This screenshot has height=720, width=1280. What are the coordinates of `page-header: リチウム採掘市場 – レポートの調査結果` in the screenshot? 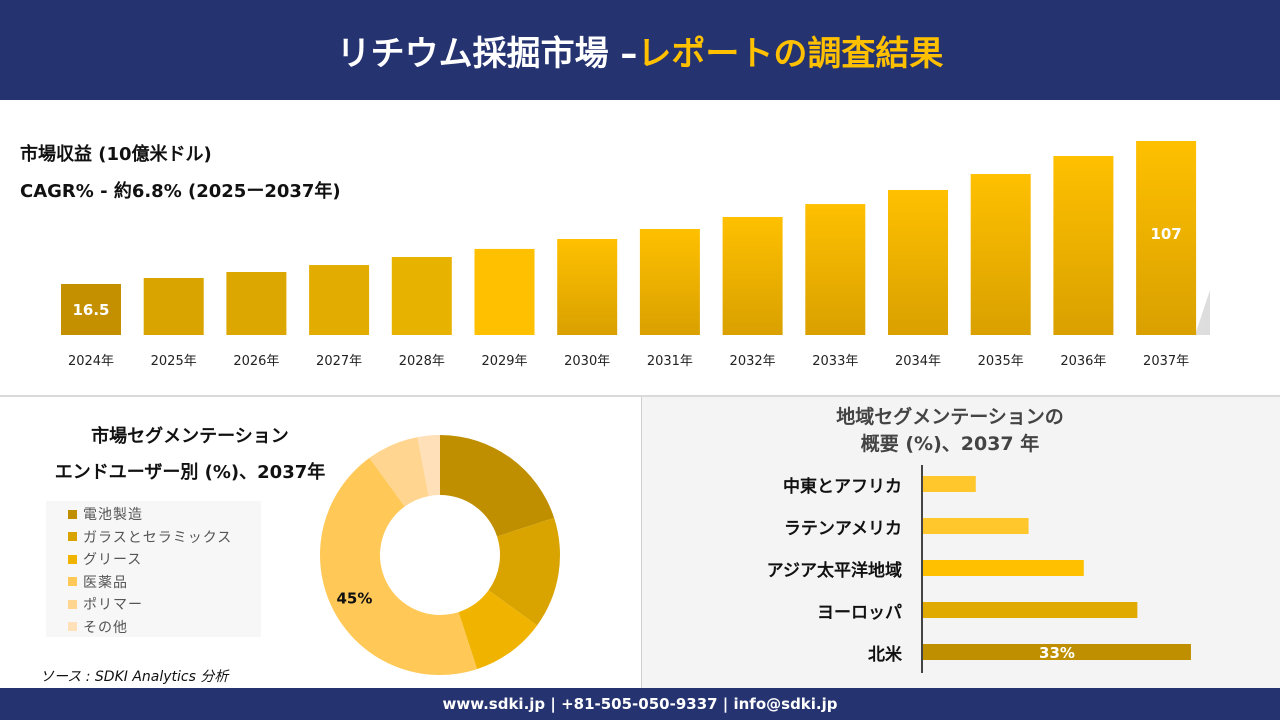 It's located at (640, 50).